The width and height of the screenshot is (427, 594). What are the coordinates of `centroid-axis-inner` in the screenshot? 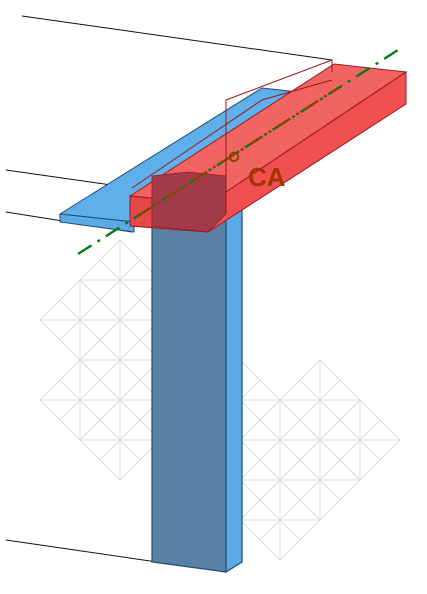 It's located at (238, 152).